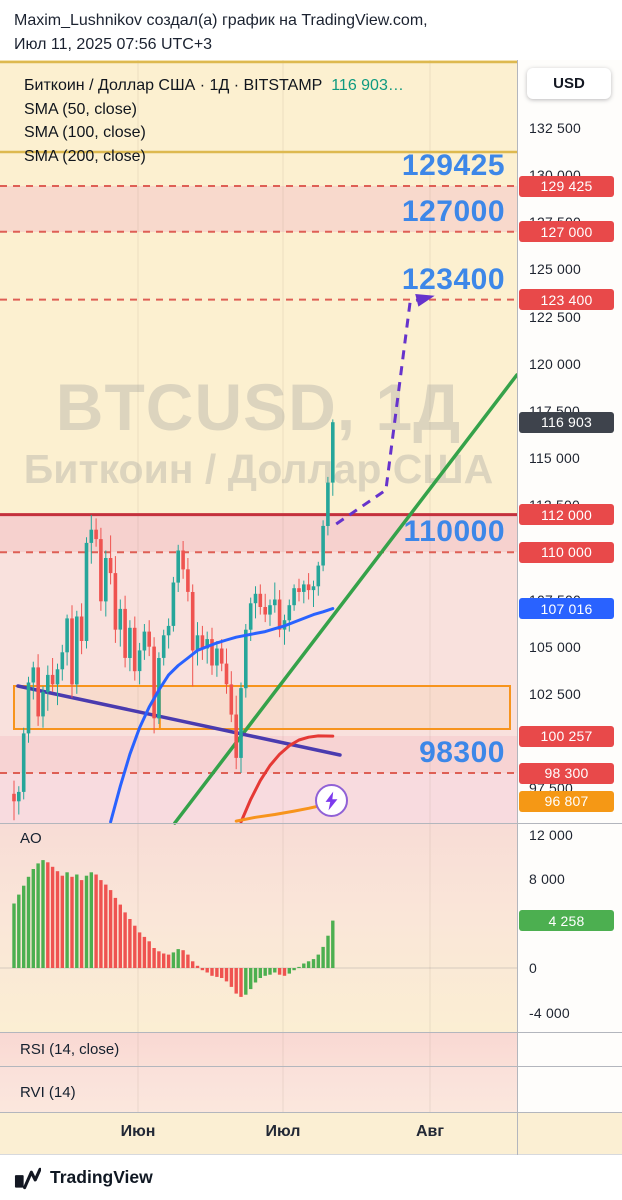 The height and width of the screenshot is (1200, 622). I want to click on tradingview-brand: TradingView, so click(101, 1177).